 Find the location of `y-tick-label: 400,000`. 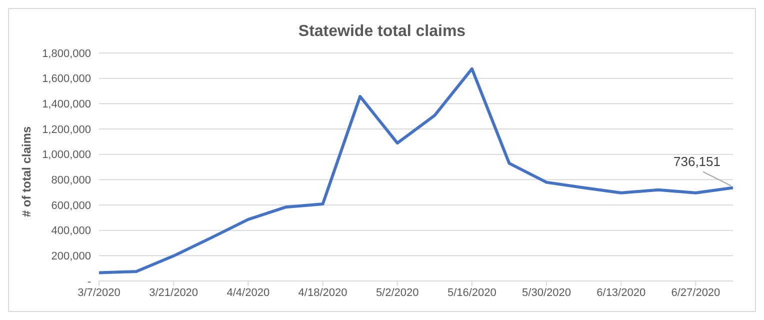

y-tick-label: 400,000 is located at coordinates (71, 231).